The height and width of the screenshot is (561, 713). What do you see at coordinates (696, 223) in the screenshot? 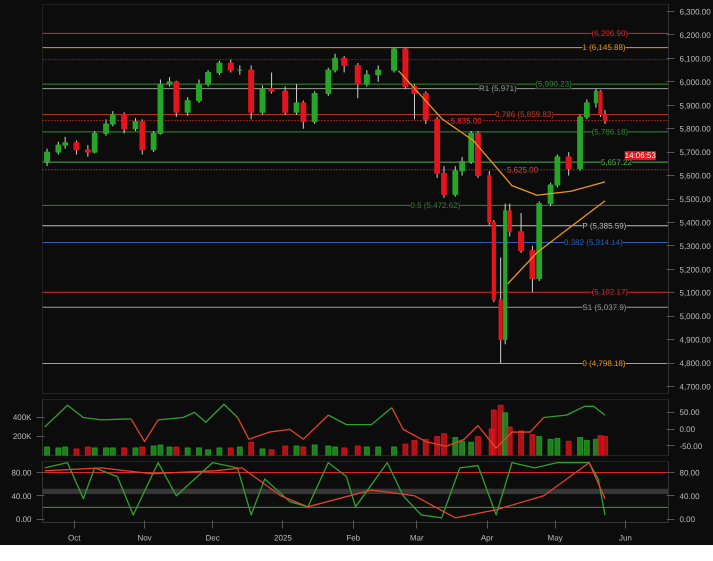
I see `y-tick-label: 5,400.00` at bounding box center [696, 223].